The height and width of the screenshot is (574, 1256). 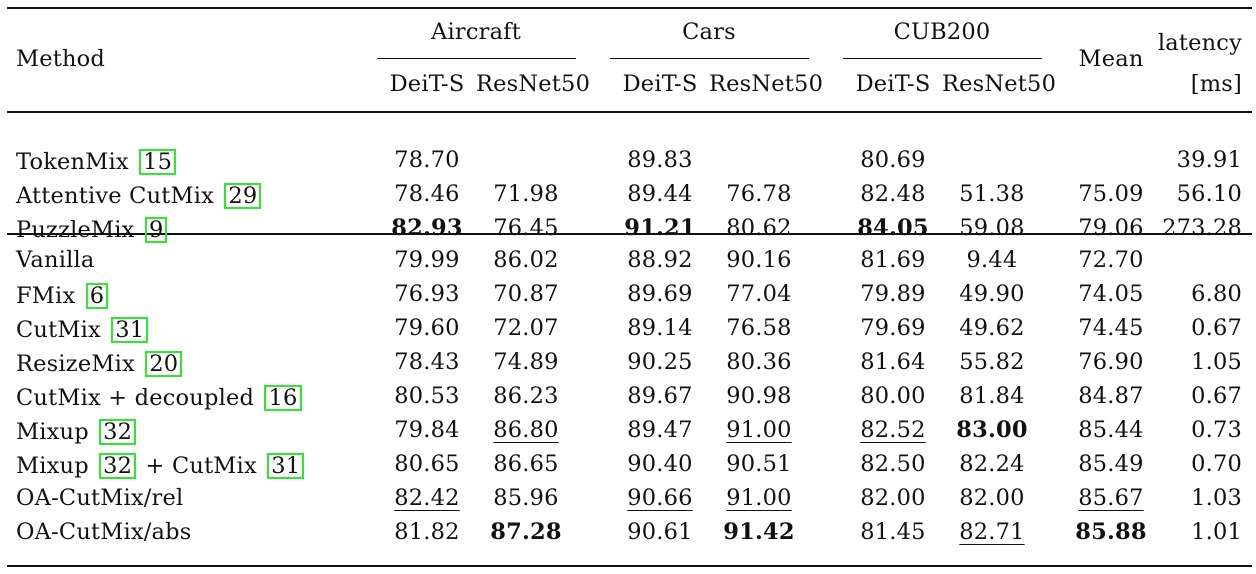 What do you see at coordinates (942, 59) in the screenshot?
I see `cub200-cmidrule` at bounding box center [942, 59].